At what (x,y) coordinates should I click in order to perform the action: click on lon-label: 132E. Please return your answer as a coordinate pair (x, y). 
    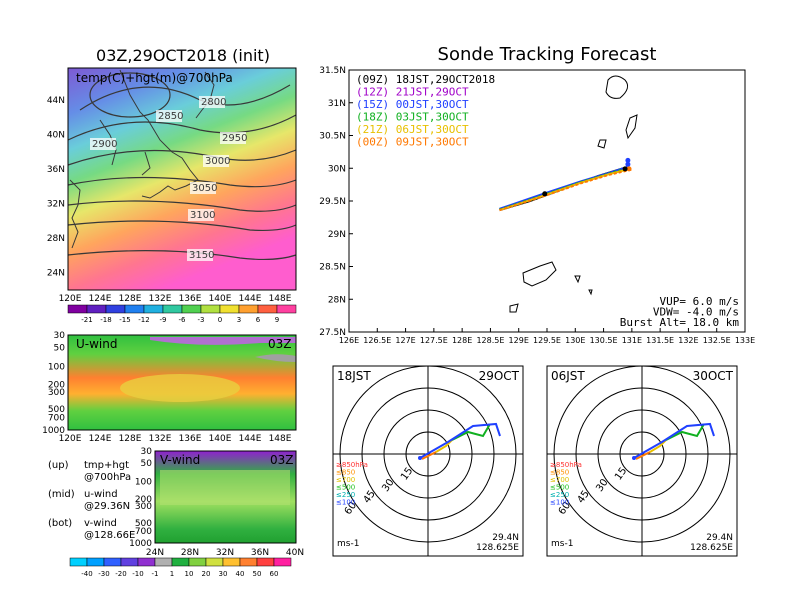
    Looking at the image, I should click on (160, 439).